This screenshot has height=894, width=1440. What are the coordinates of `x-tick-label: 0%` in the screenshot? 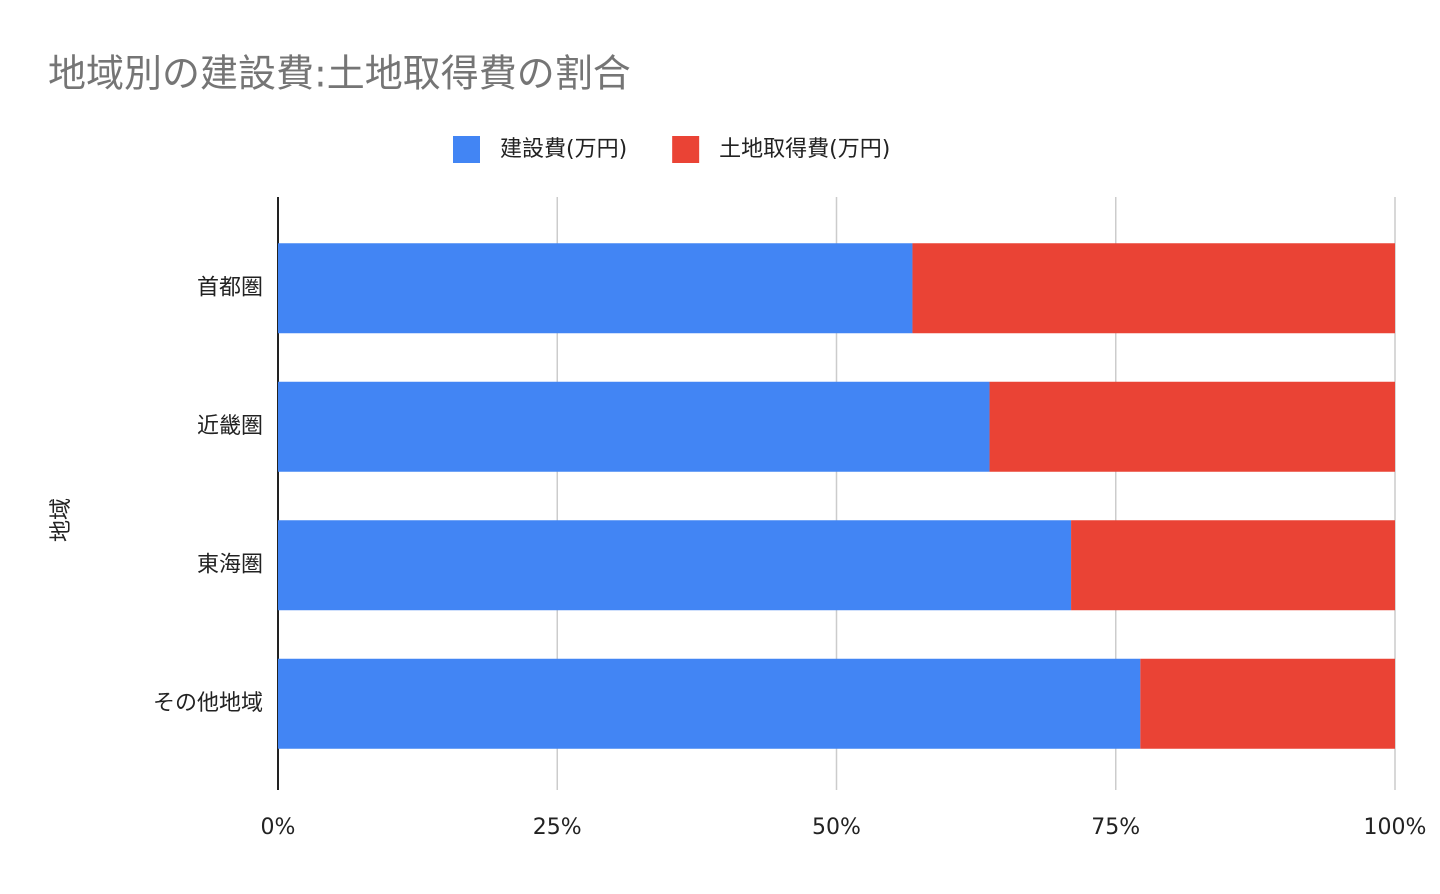 It's located at (278, 827).